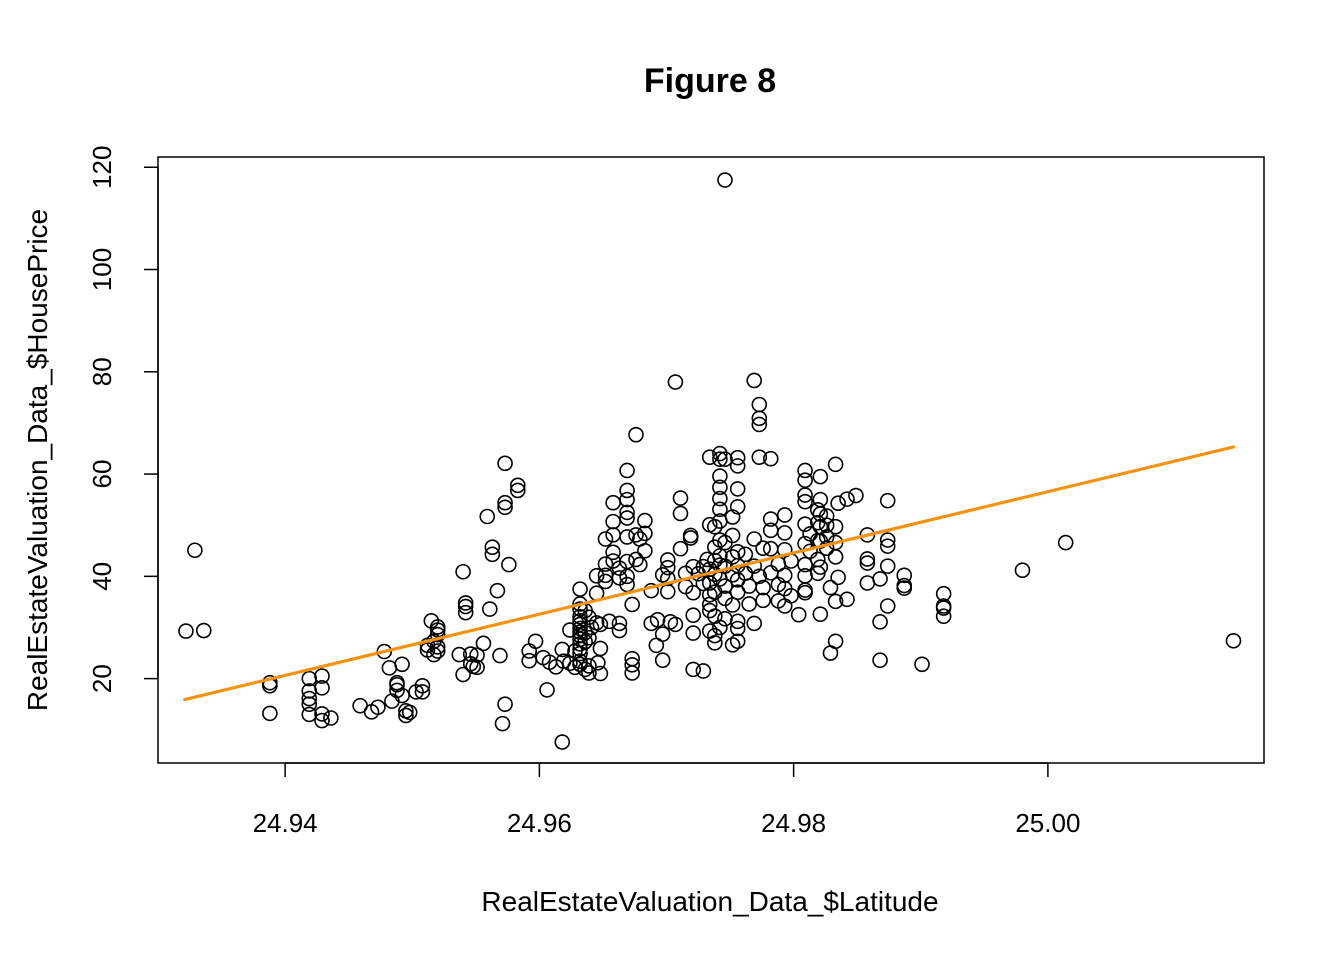 This screenshot has height=960, width=1344. I want to click on x-tick-label: 24.96, so click(539, 823).